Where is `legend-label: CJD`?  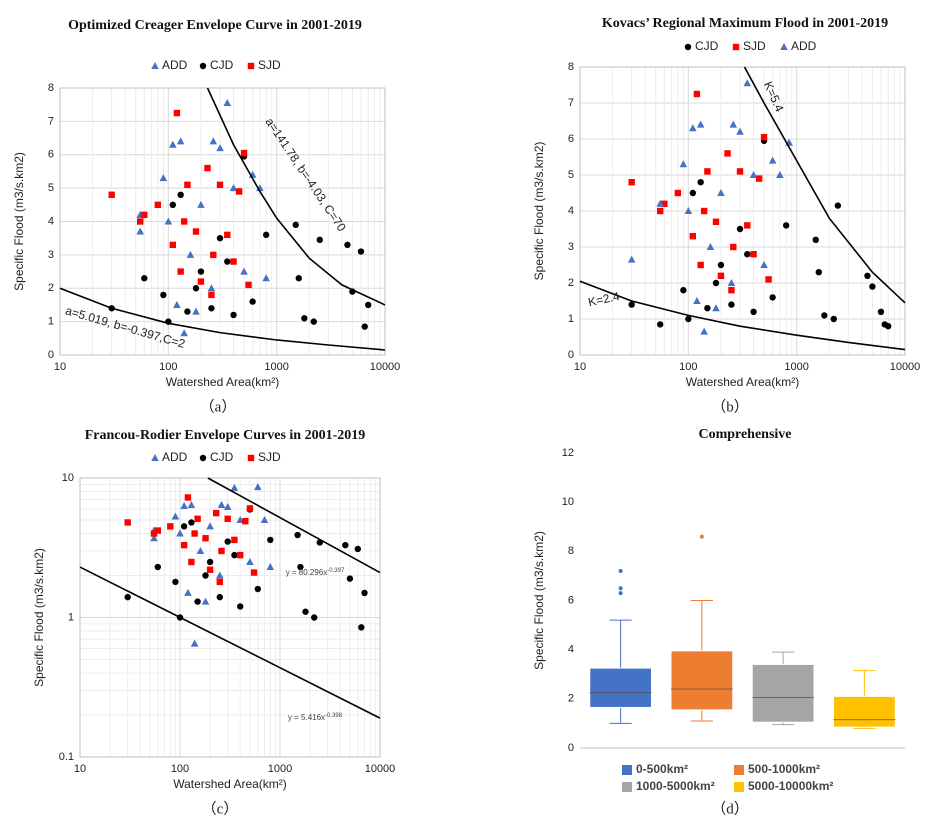
legend-label: CJD is located at coordinates (222, 65).